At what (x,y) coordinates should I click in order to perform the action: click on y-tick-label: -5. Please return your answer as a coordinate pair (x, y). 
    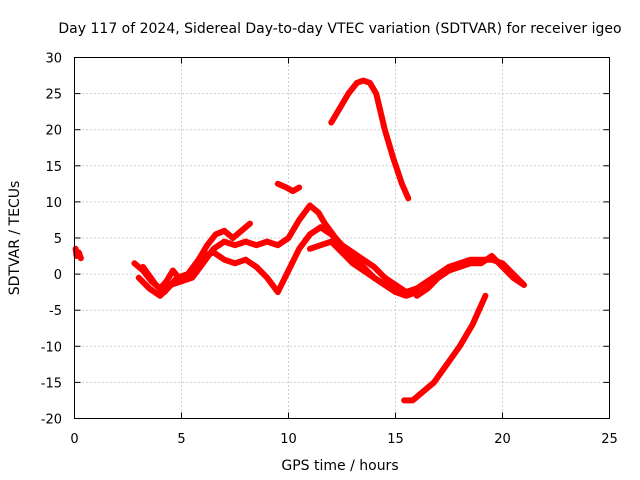
    Looking at the image, I should click on (55, 311).